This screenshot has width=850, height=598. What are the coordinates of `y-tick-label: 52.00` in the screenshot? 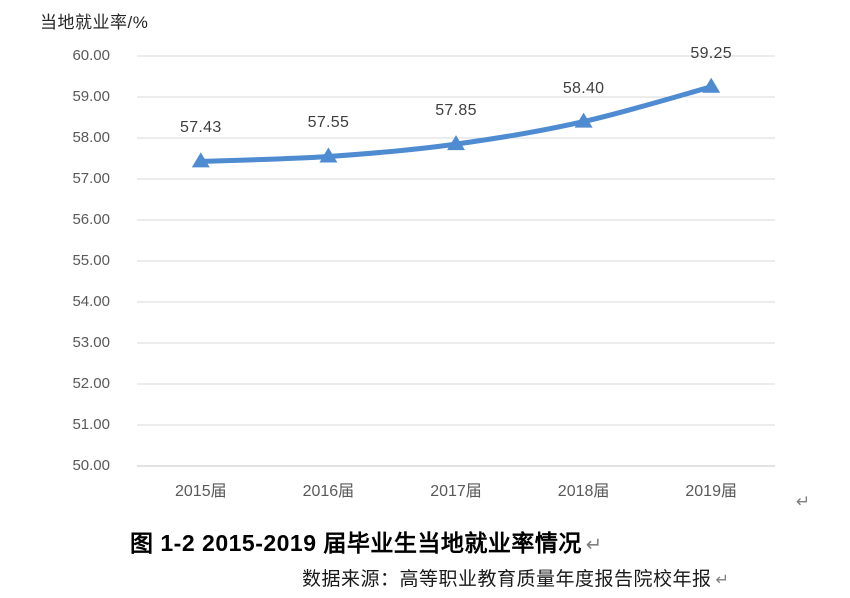 It's located at (91, 383).